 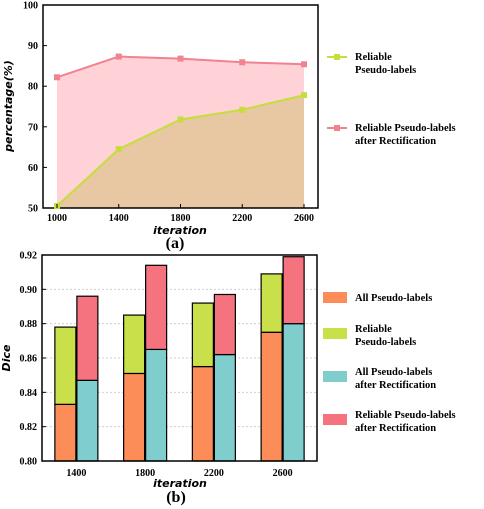 What do you see at coordinates (33, 46) in the screenshot?
I see `y-tick-label: 90` at bounding box center [33, 46].